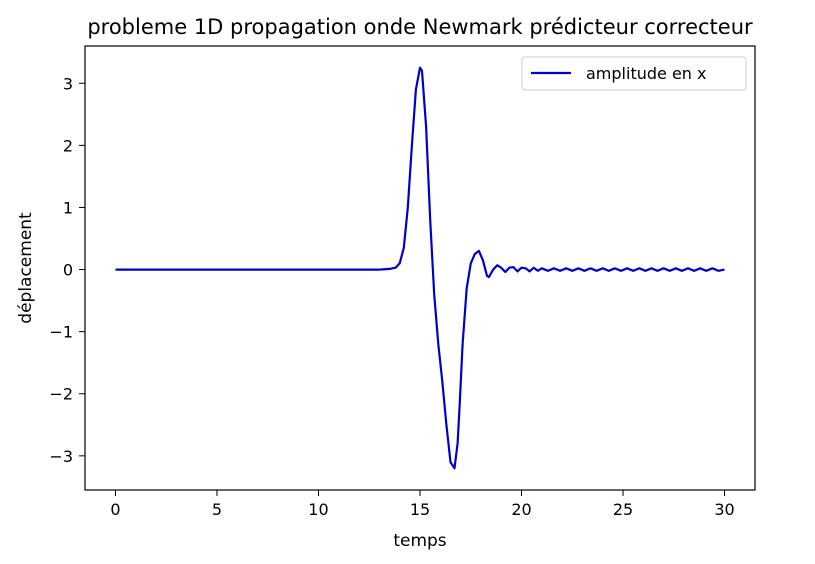 This screenshot has height=564, width=815. I want to click on y-axis: 3 2 1 0 −1 −2 −3, so click(67, 270).